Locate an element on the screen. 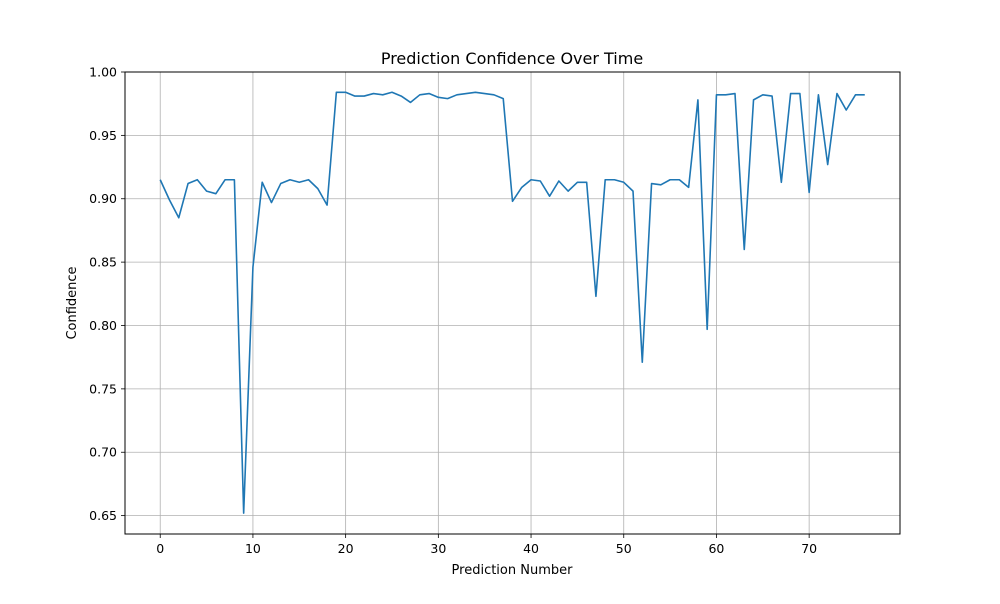 This screenshot has width=1000, height=604. x-axis-label: Prediction Number is located at coordinates (513, 570).